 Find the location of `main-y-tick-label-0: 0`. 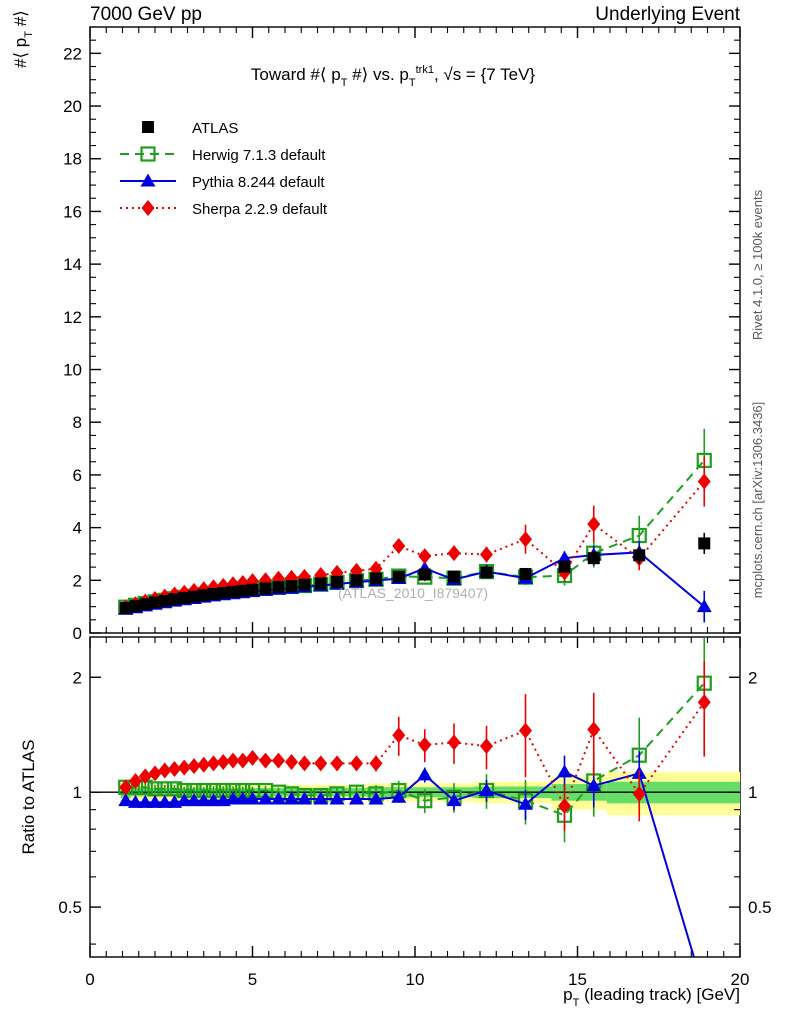

main-y-tick-label-0: 0 is located at coordinates (77, 633).